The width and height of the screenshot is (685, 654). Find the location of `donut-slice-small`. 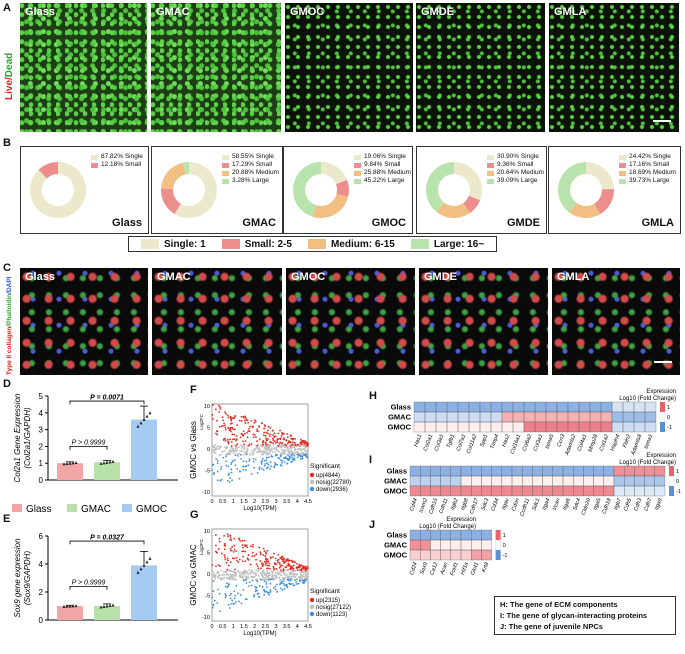

donut-slice-small is located at coordinates (48, 170).